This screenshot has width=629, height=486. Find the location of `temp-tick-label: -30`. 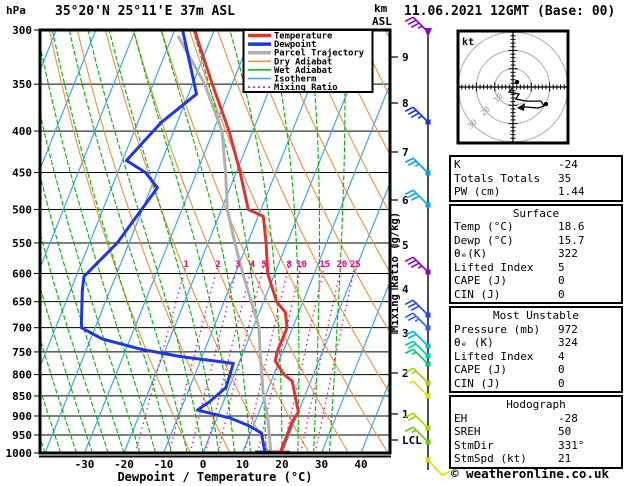

temp-tick-label: -30 is located at coordinates (85, 464).